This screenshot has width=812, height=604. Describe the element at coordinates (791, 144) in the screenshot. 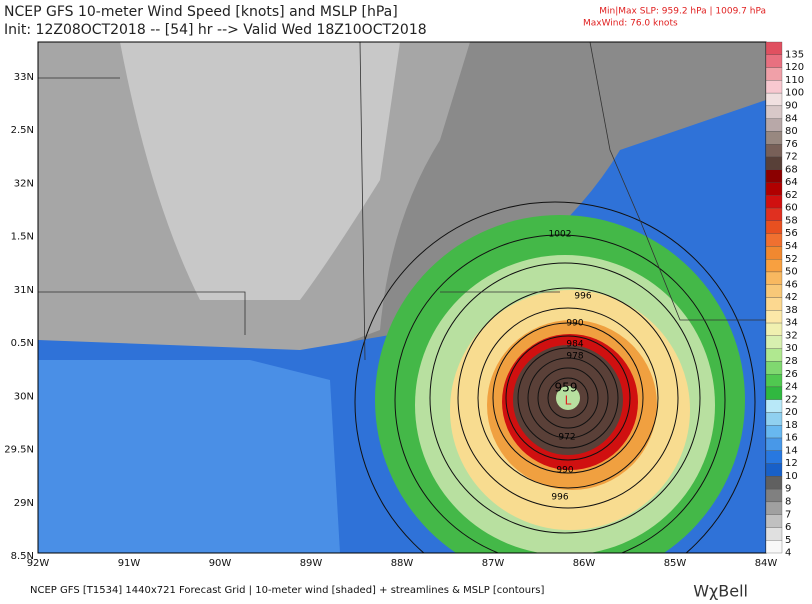

I see `colorbar-label: 76` at that location.